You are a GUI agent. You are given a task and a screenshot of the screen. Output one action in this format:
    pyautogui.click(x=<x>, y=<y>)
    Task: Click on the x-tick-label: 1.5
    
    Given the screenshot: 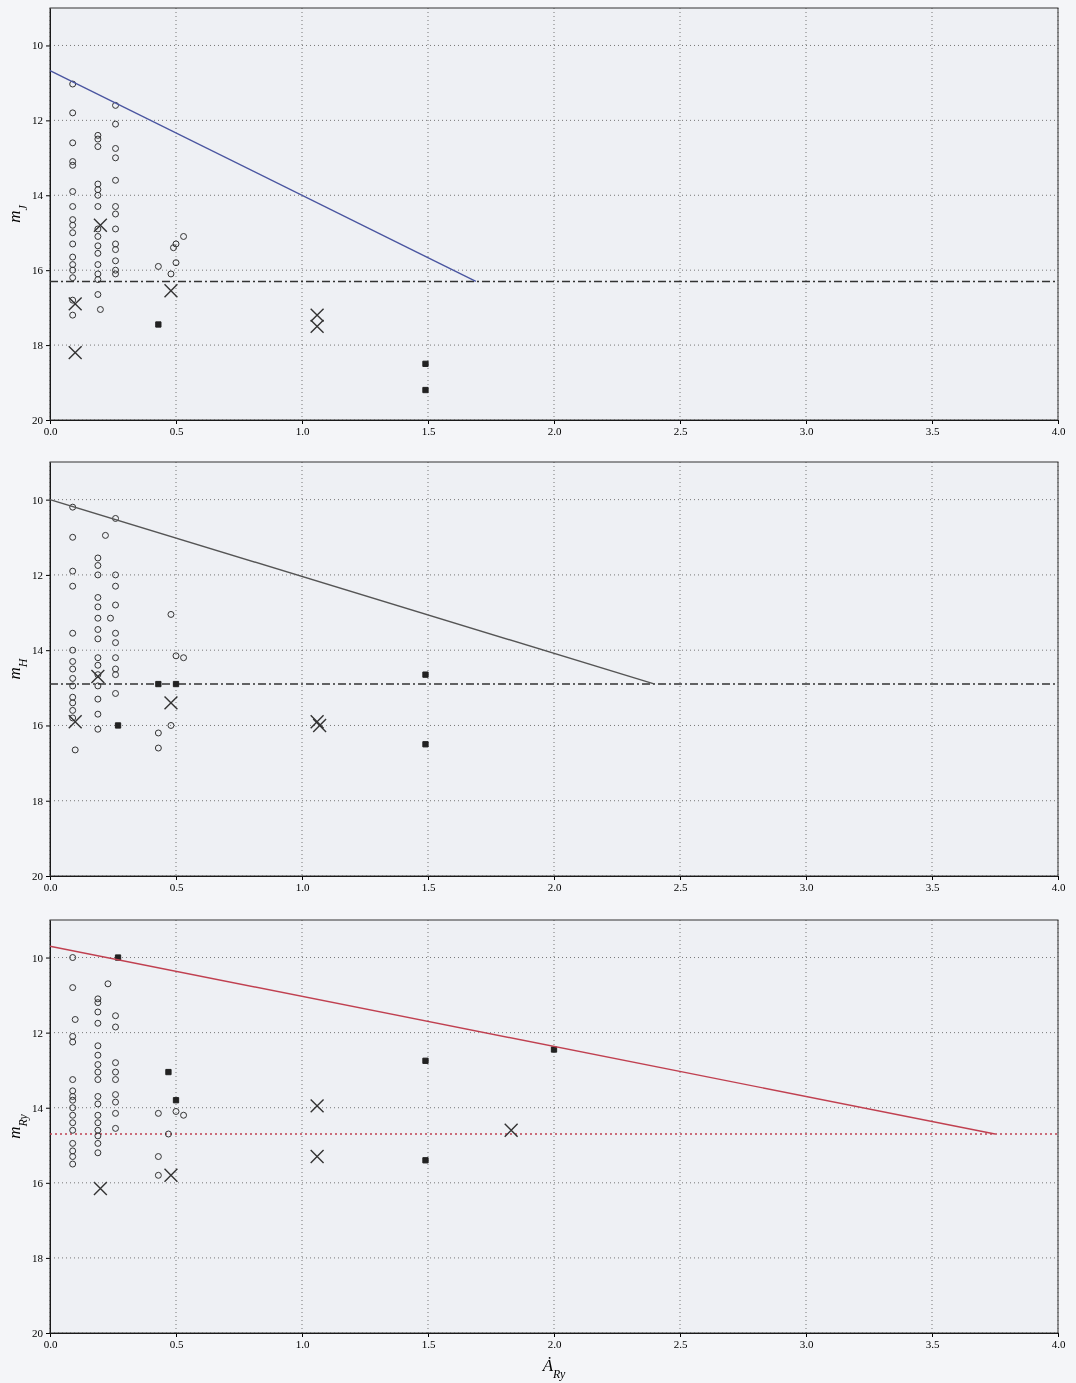 What is the action you would take?
    pyautogui.click(x=428, y=886)
    